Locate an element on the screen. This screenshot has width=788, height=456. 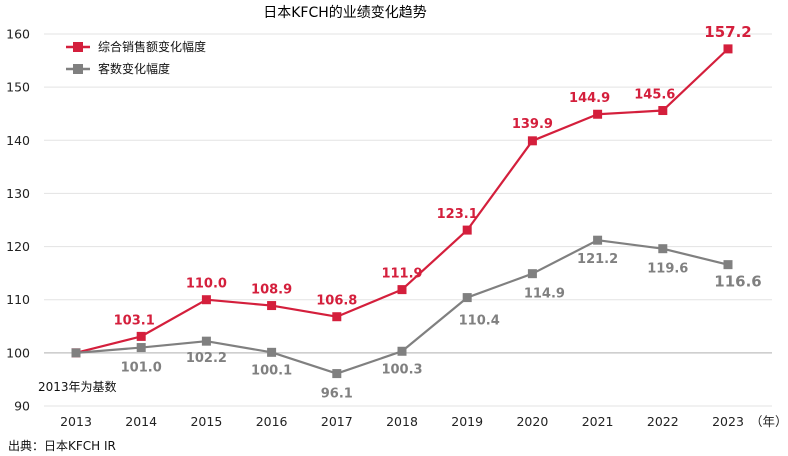
data-label: 111.9 is located at coordinates (401, 274).